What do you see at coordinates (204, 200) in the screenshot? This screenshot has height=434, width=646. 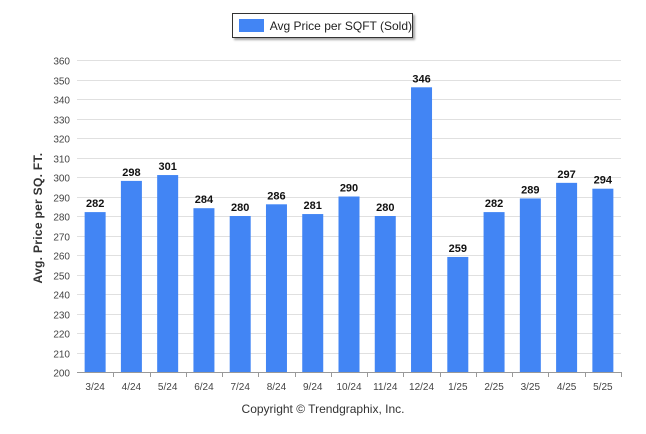 I see `data-label: 284` at bounding box center [204, 200].